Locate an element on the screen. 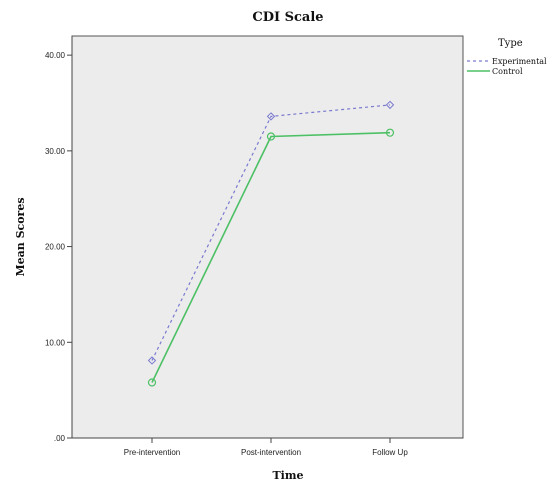 The height and width of the screenshot is (483, 558). y-tick-label: .00 is located at coordinates (60, 438).